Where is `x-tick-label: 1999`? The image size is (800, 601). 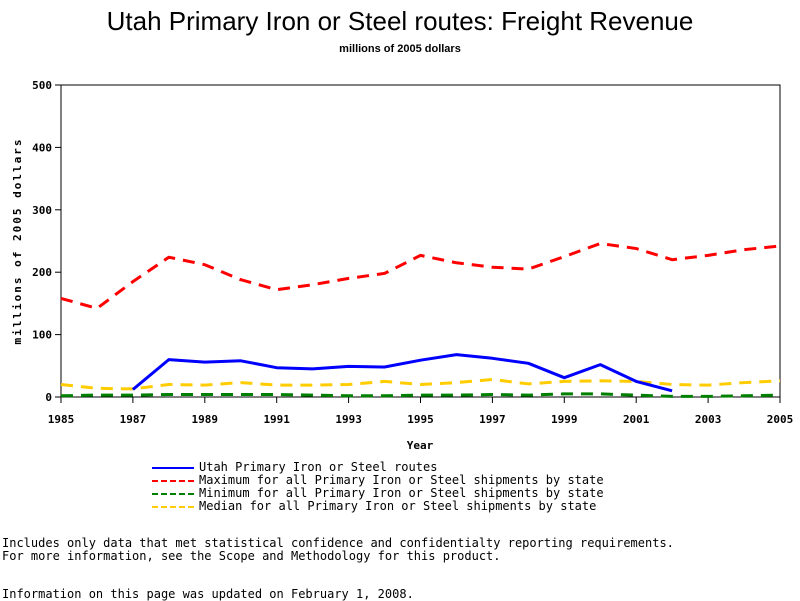
x-tick-label: 1999 is located at coordinates (564, 419).